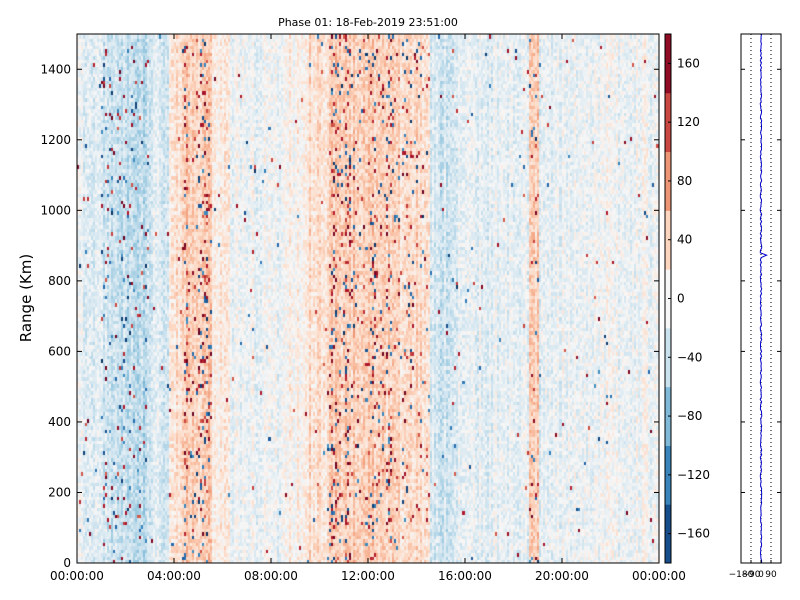  I want to click on y-tick-label: 600, so click(59, 351).